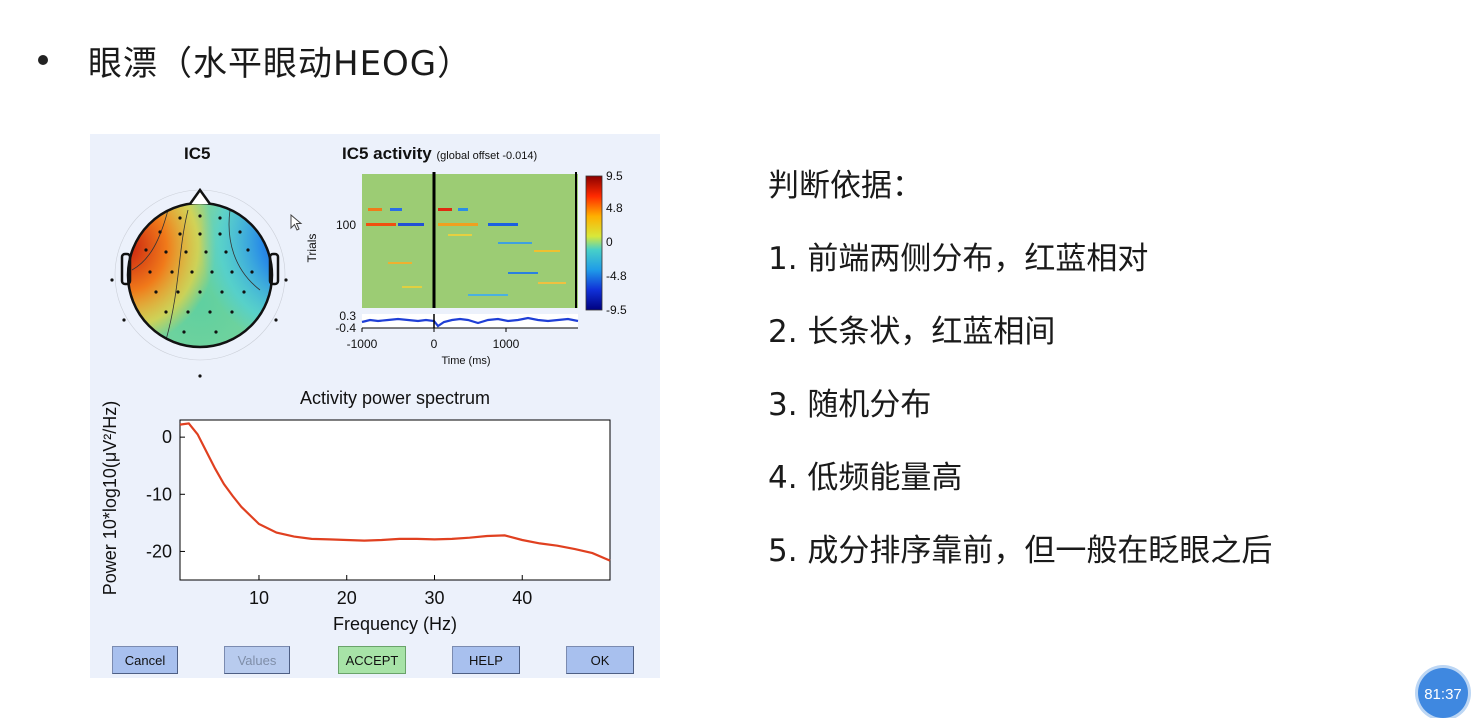 This screenshot has width=1477, height=718. Describe the element at coordinates (470, 322) in the screenshot. I see `erp-average-trace` at that location.